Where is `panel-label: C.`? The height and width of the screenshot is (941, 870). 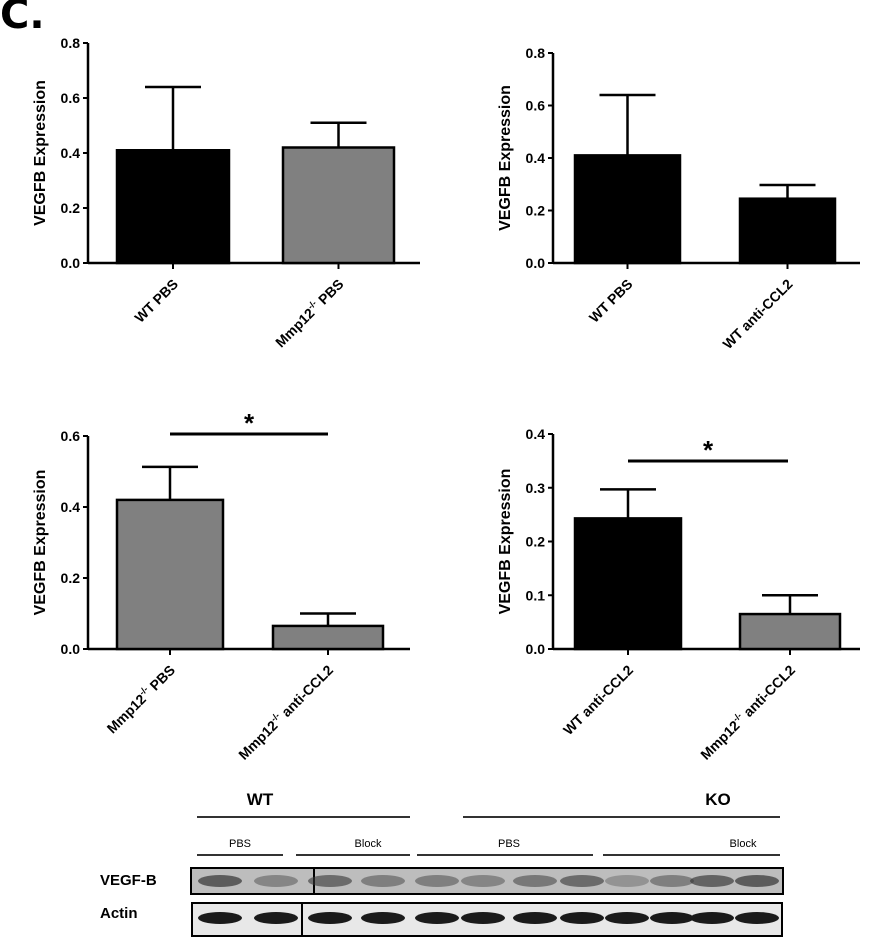
panel-label: C. is located at coordinates (22, 19).